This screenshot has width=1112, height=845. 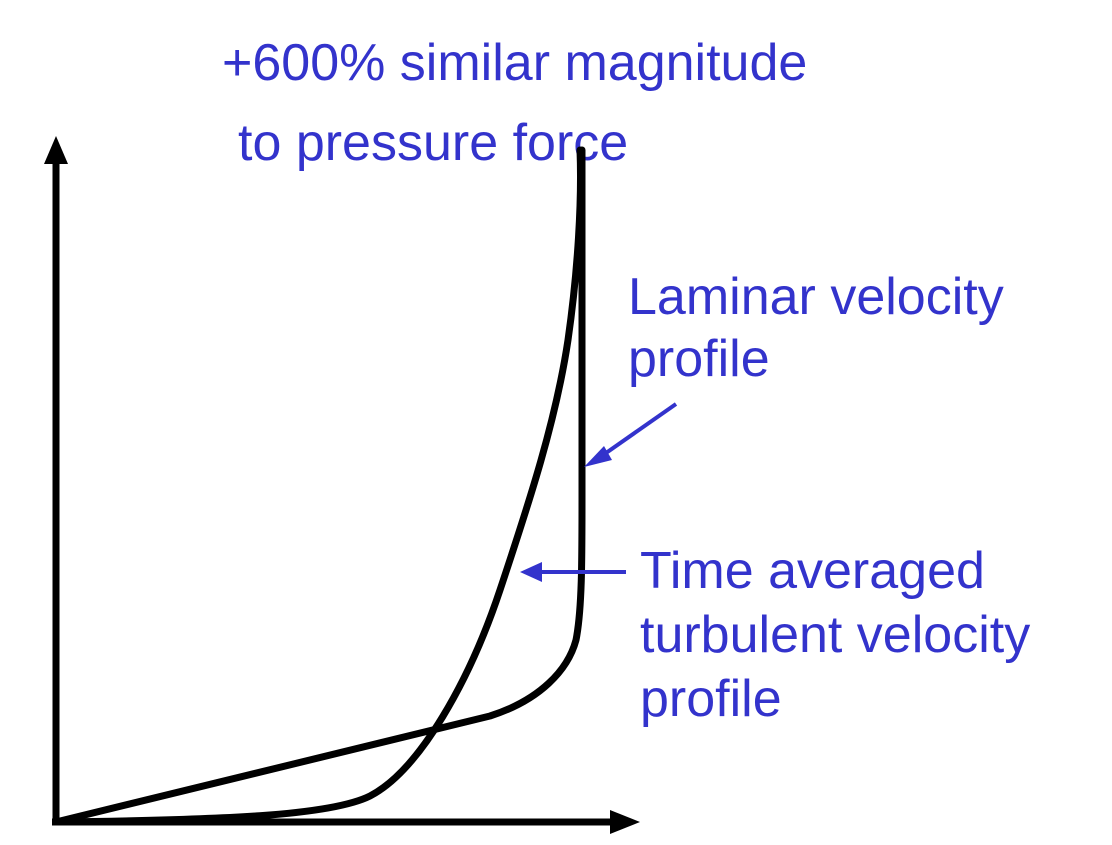 I want to click on turbulent-label-line-3: profile, so click(x=711, y=699).